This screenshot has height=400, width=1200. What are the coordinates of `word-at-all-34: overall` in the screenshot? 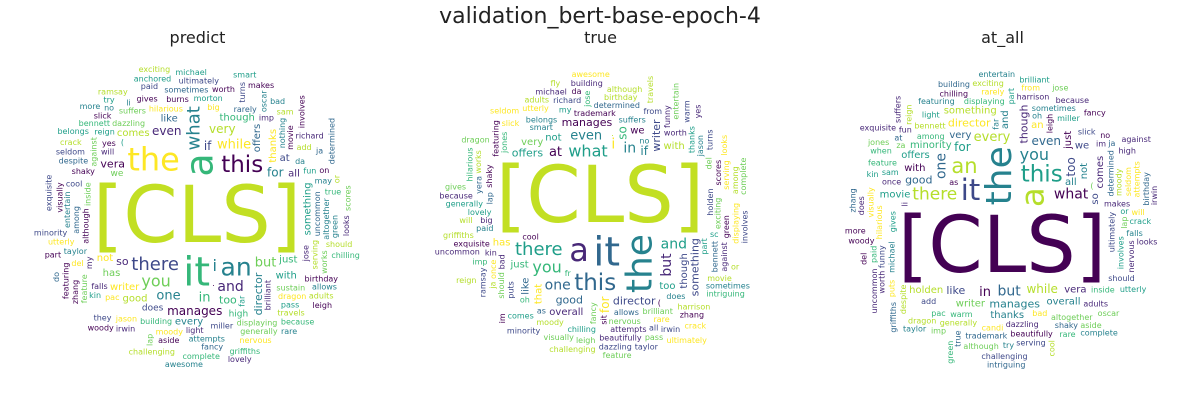 It's located at (1064, 301).